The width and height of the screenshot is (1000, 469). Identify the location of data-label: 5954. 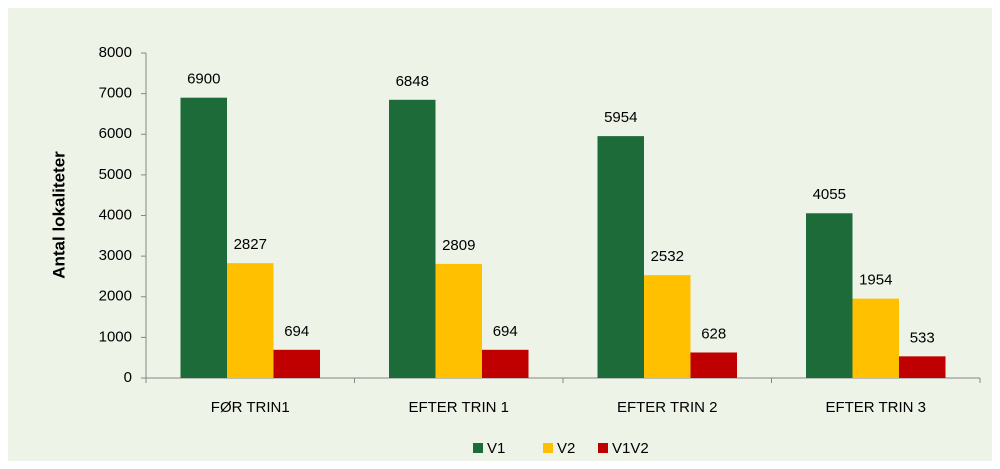
(620, 117).